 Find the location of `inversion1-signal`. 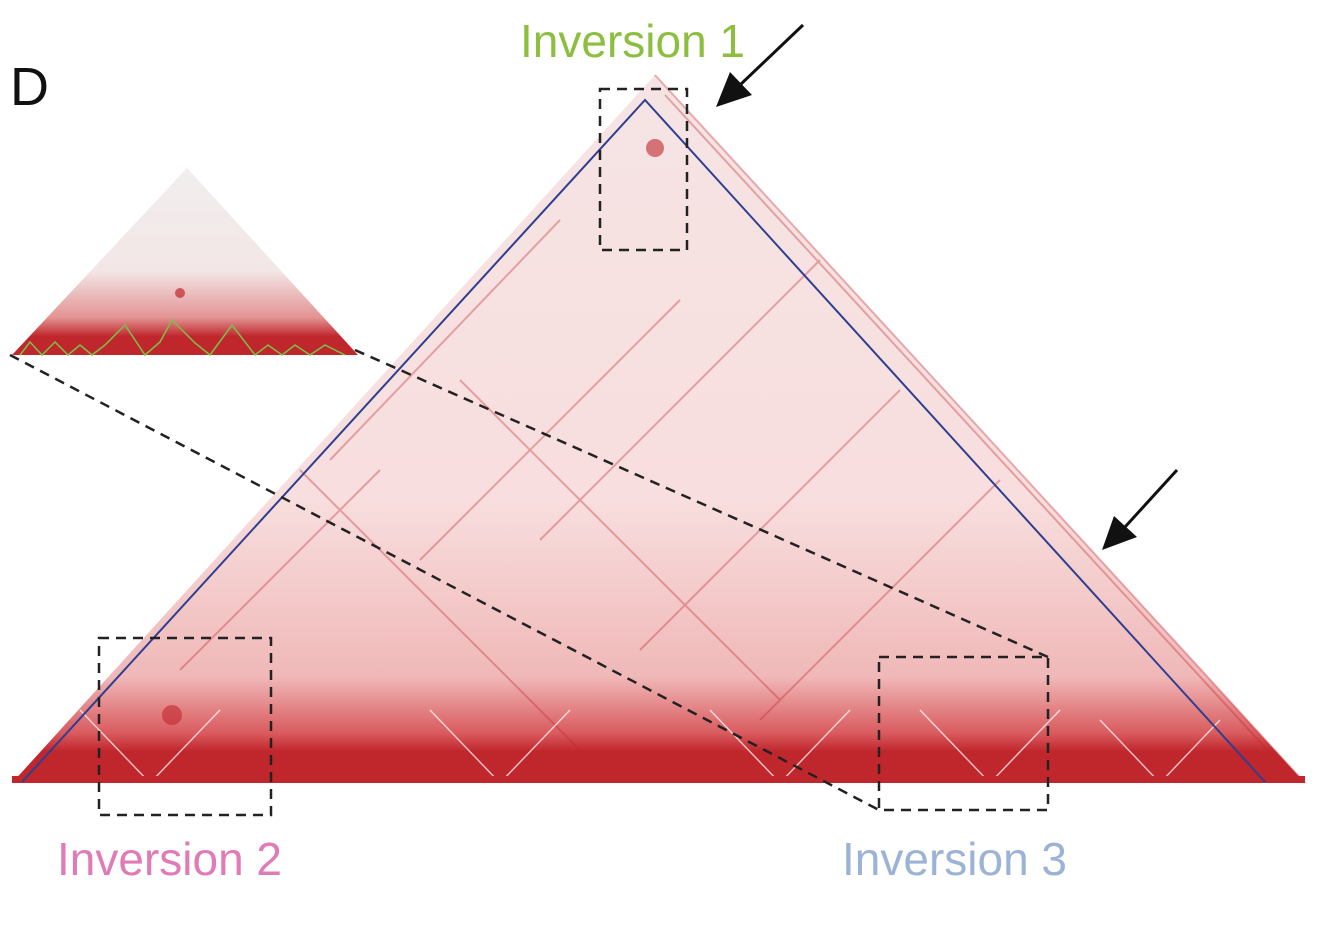

inversion1-signal is located at coordinates (655, 148).